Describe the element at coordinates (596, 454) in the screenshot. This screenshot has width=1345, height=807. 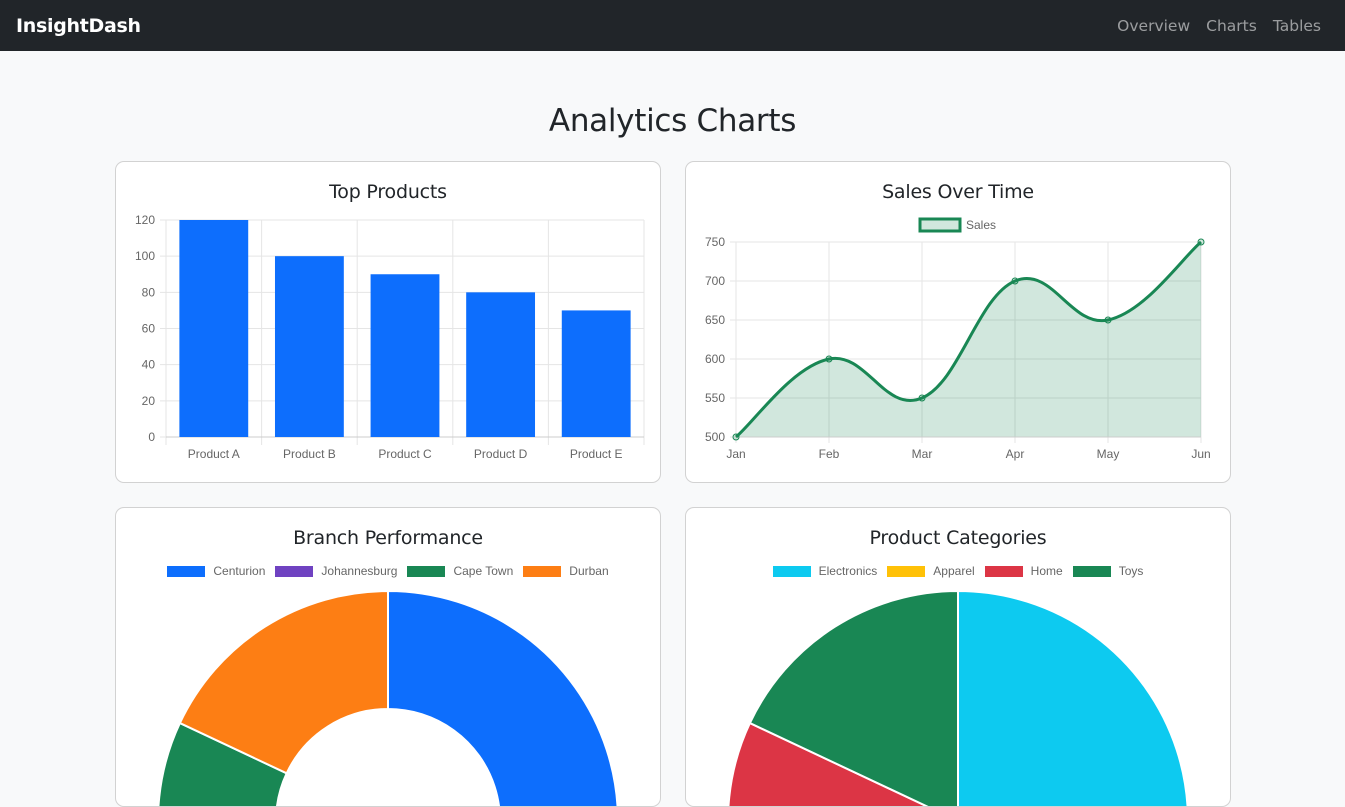
I see `x-tick-label: Product E` at that location.